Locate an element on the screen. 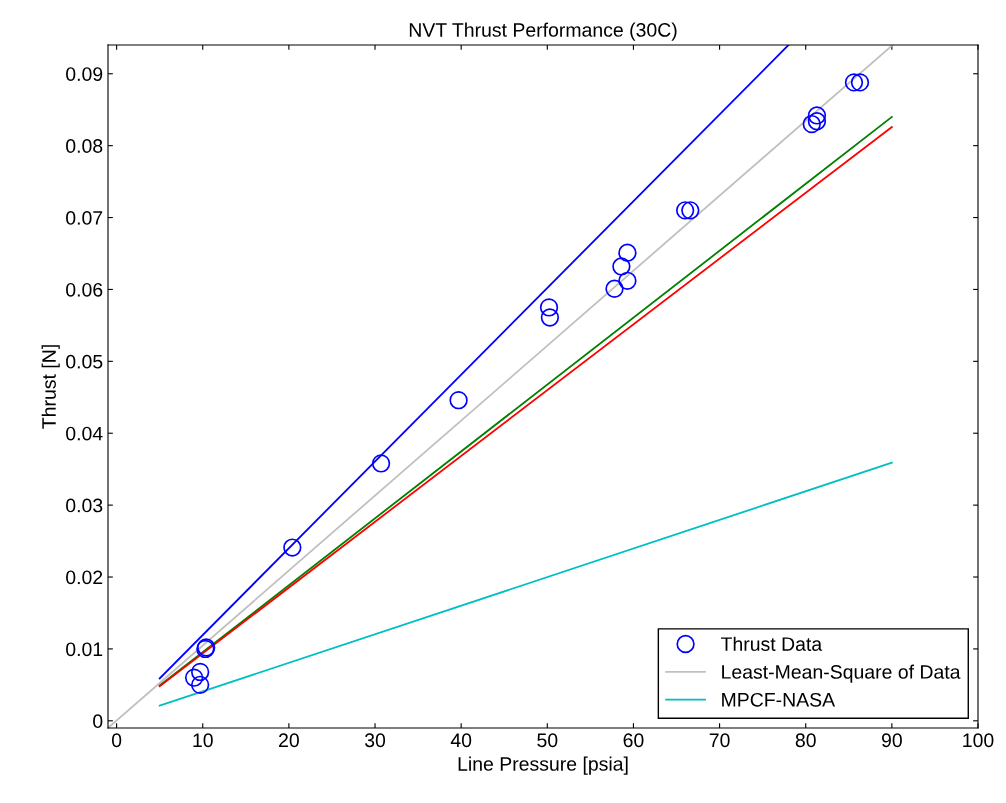 Image resolution: width=1006 pixels, height=803 pixels. x-tick-label: 70 is located at coordinates (719, 740).